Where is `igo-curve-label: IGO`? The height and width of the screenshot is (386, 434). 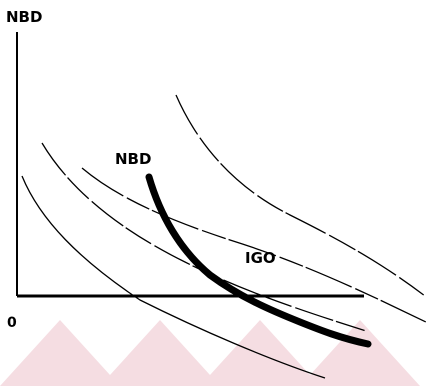
igo-curve-label: IGO is located at coordinates (260, 258).